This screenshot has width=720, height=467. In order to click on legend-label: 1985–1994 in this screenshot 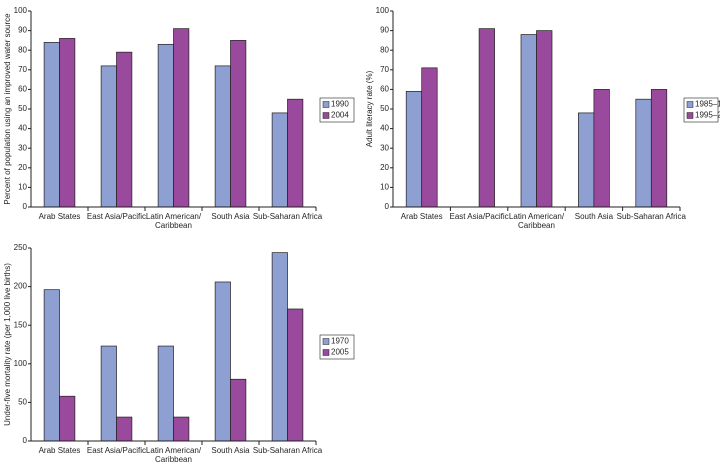, I will do `click(707, 104)`.